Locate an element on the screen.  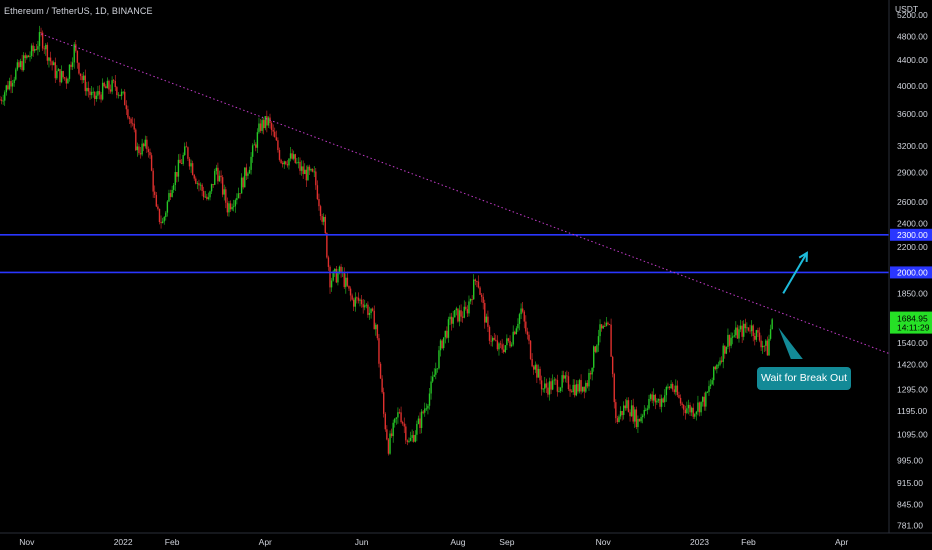
time-axis: Nov 2022 Feb Apr Jun Aug Sep Nov 2023 Feb Apr is located at coordinates (433, 542).